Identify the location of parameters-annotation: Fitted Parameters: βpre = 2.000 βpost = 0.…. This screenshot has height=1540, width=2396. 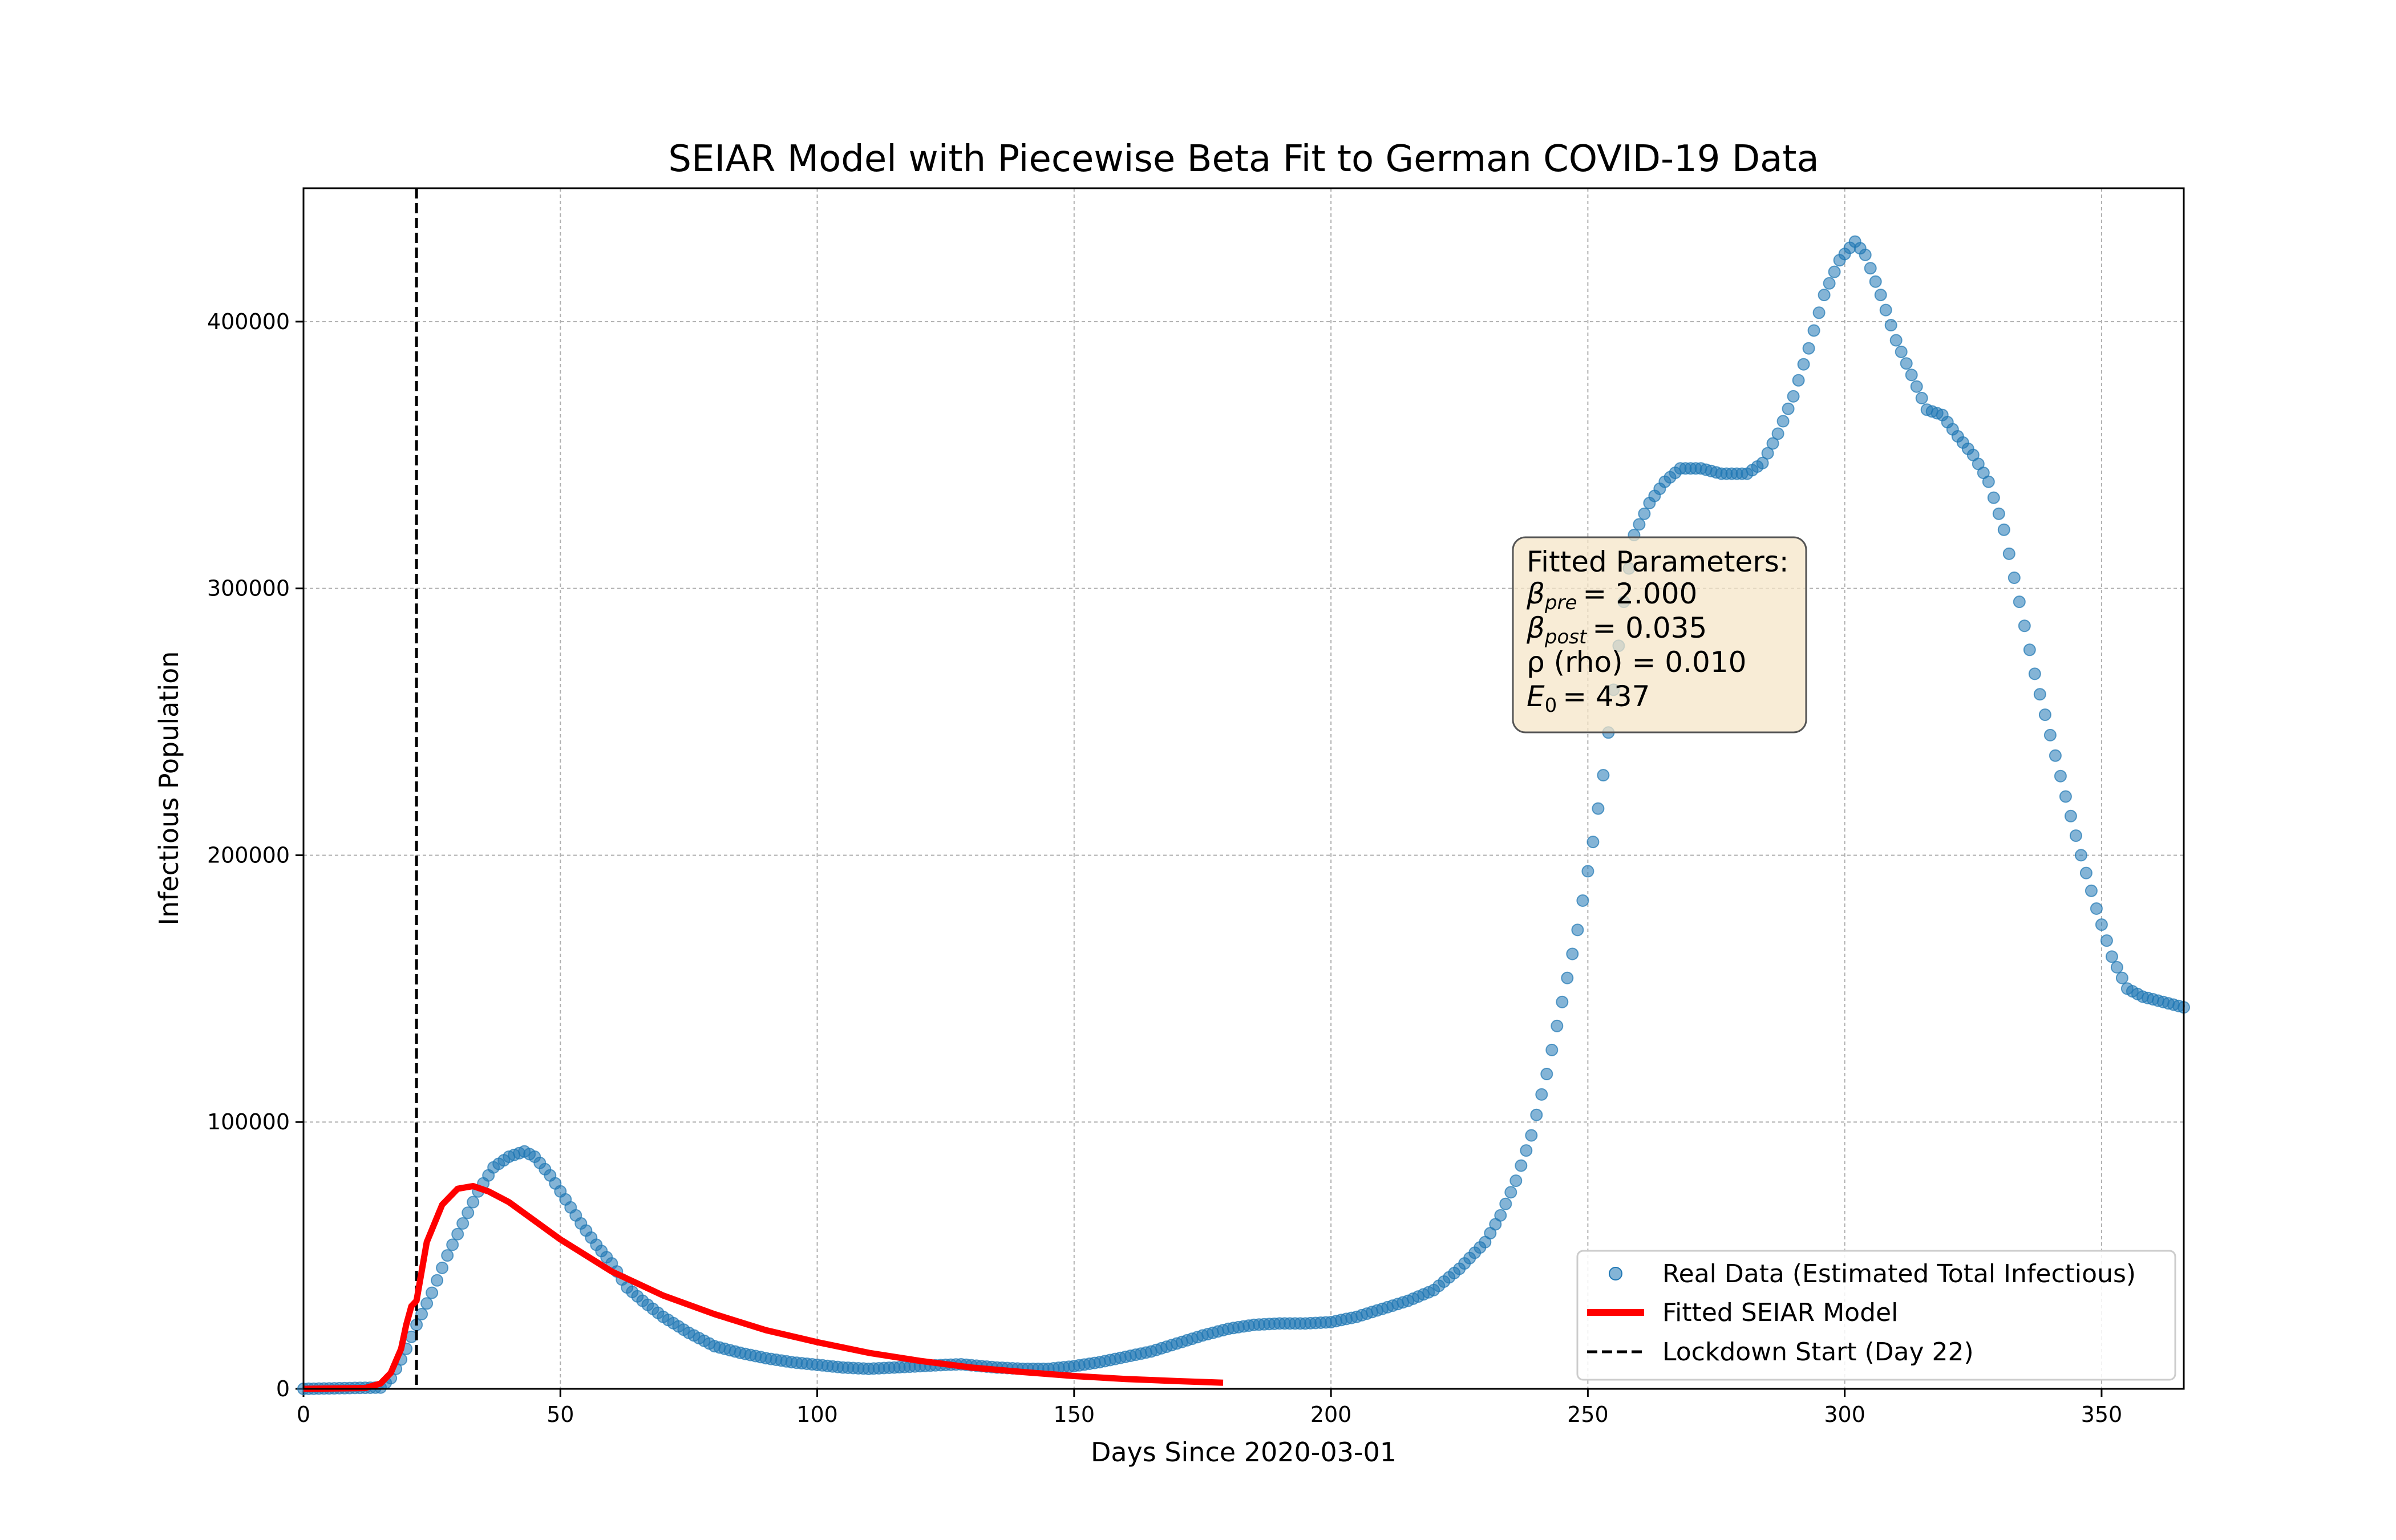
(1660, 634).